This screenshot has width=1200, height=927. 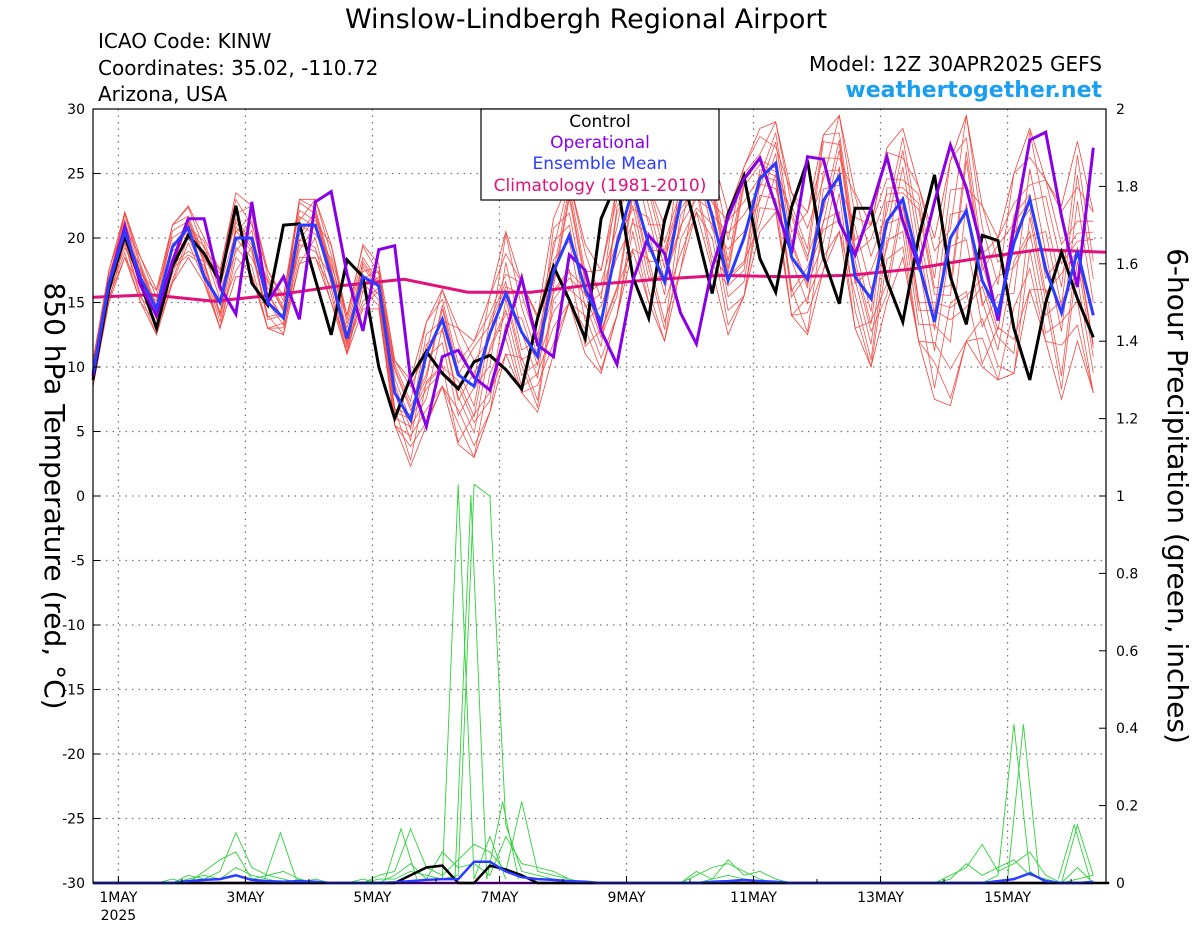 What do you see at coordinates (1127, 420) in the screenshot?
I see `right-tick-label: 1.2` at bounding box center [1127, 420].